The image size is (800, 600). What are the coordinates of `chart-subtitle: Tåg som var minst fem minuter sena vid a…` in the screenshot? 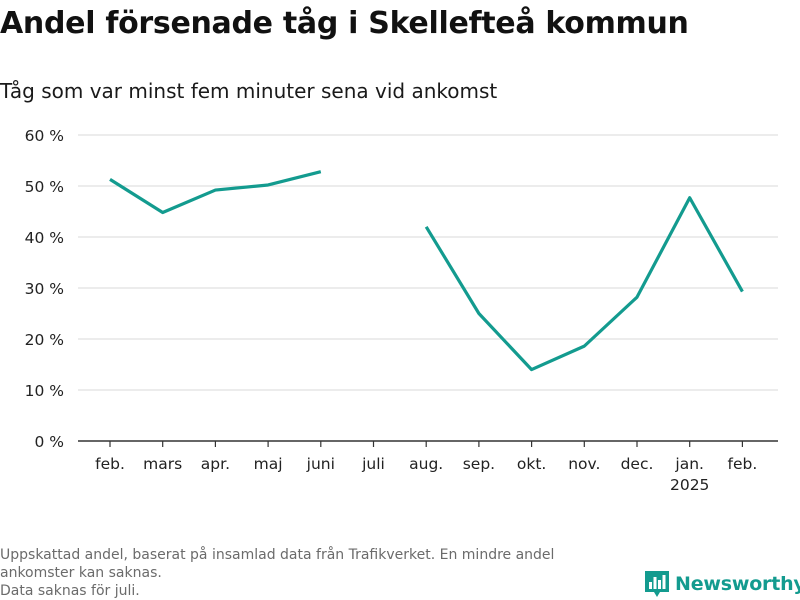 It's located at (249, 91).